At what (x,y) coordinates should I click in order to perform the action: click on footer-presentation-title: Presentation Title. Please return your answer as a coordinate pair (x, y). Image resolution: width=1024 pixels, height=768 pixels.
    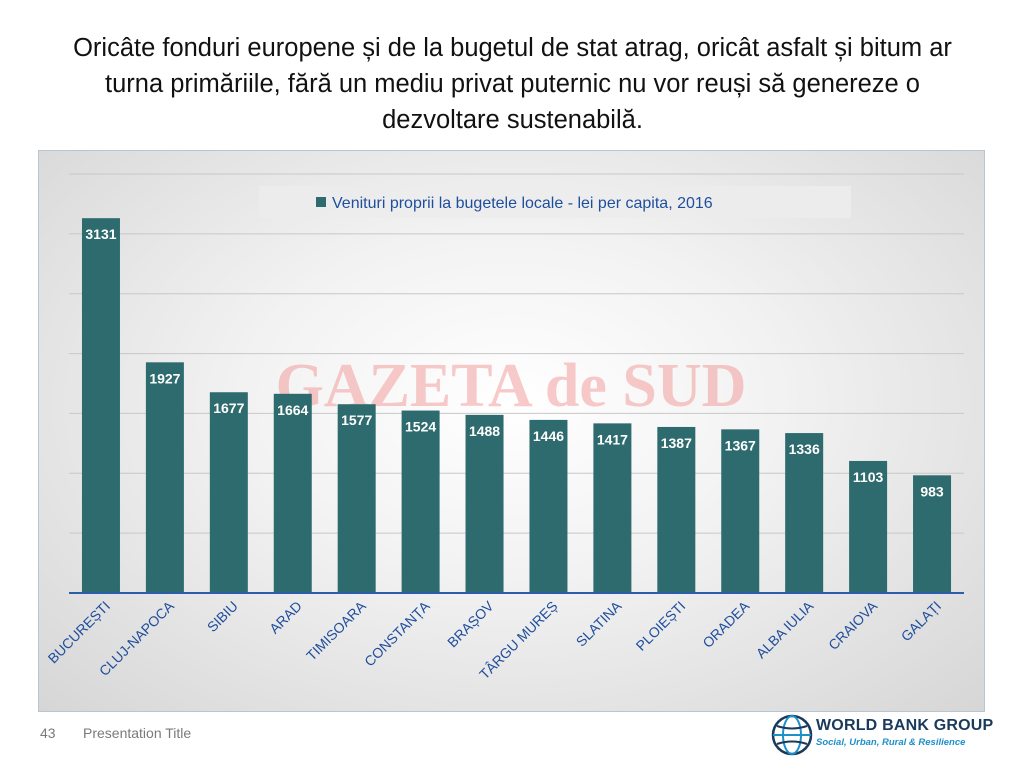
    Looking at the image, I should click on (137, 733).